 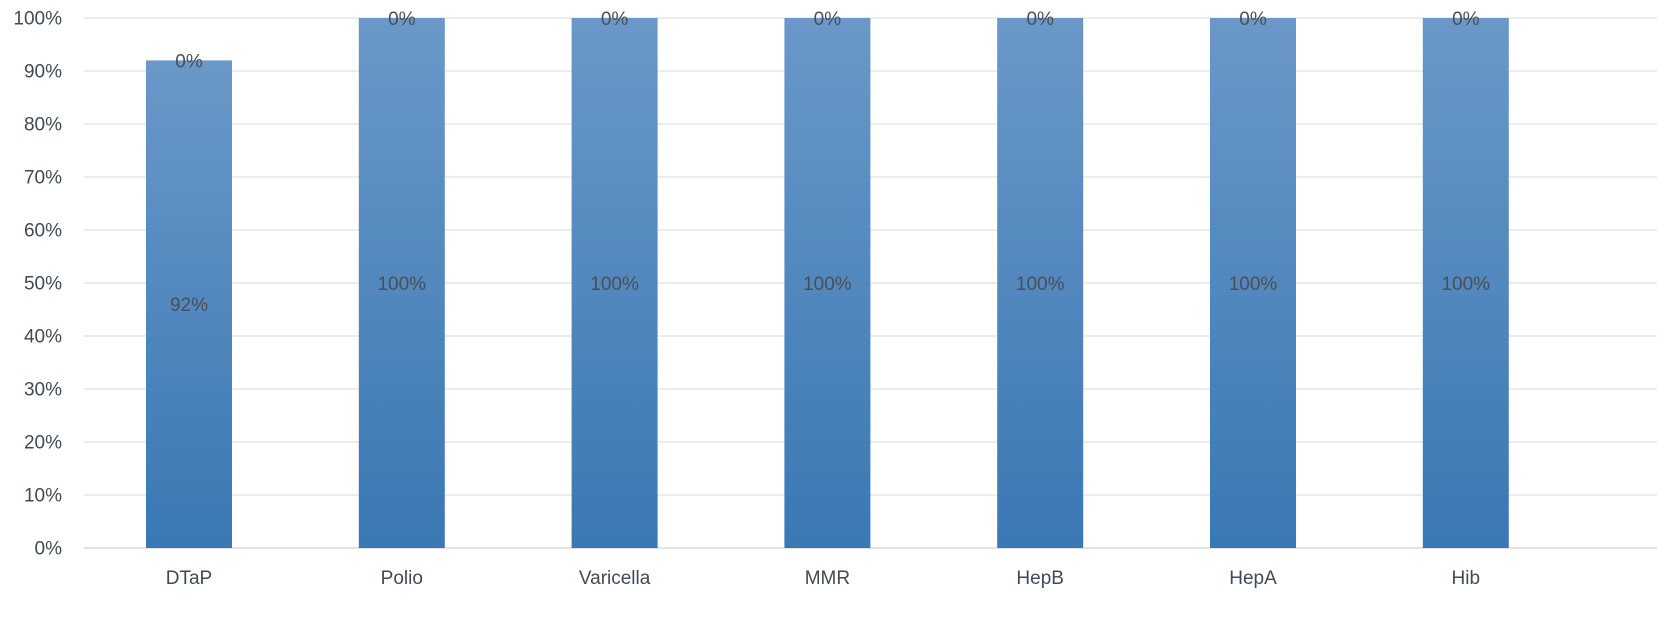 I want to click on y-tick-label: 90%, so click(x=43, y=72).